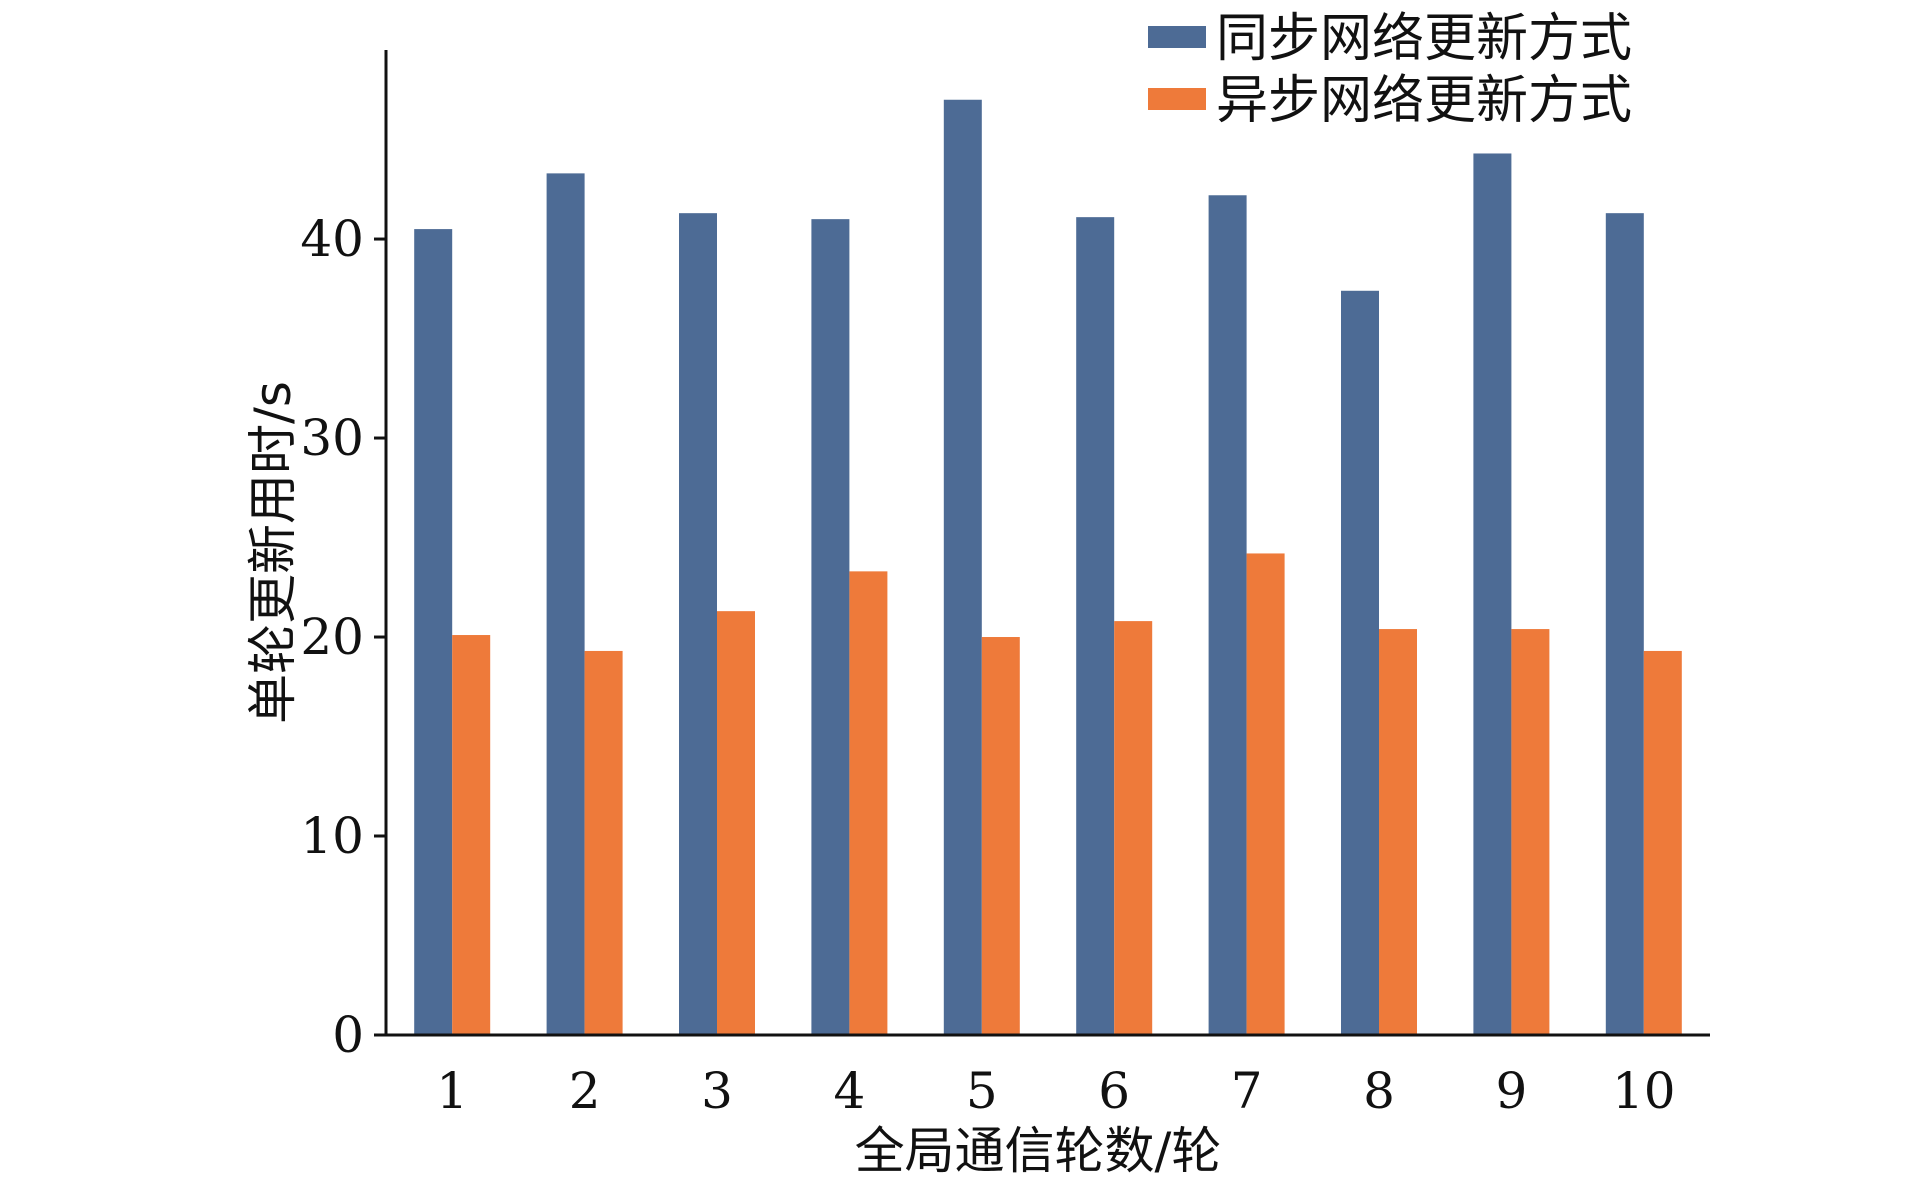 The image size is (1913, 1181). What do you see at coordinates (849, 1091) in the screenshot?
I see `x-tick-label-4: 4` at bounding box center [849, 1091].